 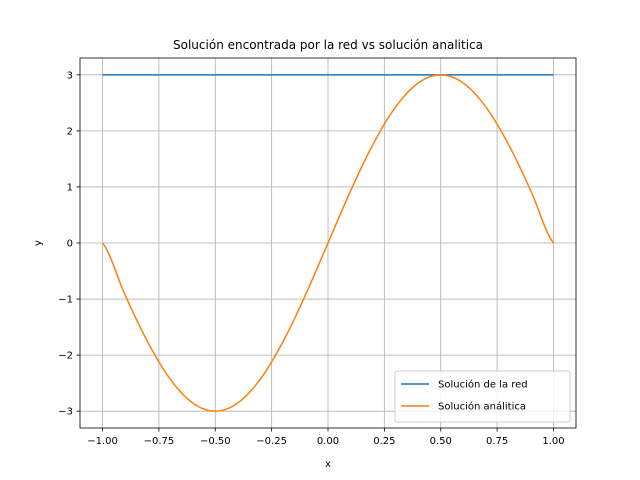 What do you see at coordinates (328, 464) in the screenshot?
I see `x-axis-label: x` at bounding box center [328, 464].